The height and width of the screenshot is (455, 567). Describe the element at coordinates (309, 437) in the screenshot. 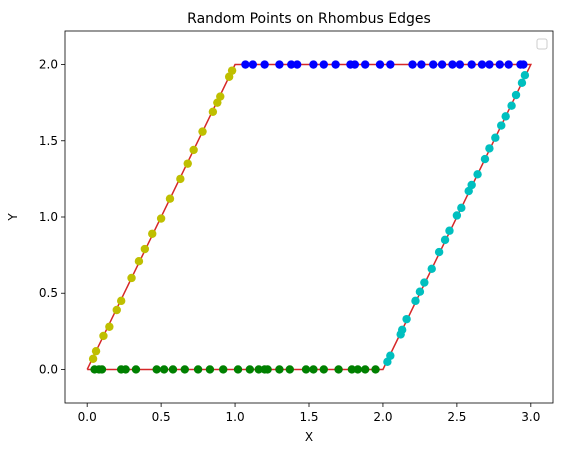

I see `x-axis-title: X` at that location.